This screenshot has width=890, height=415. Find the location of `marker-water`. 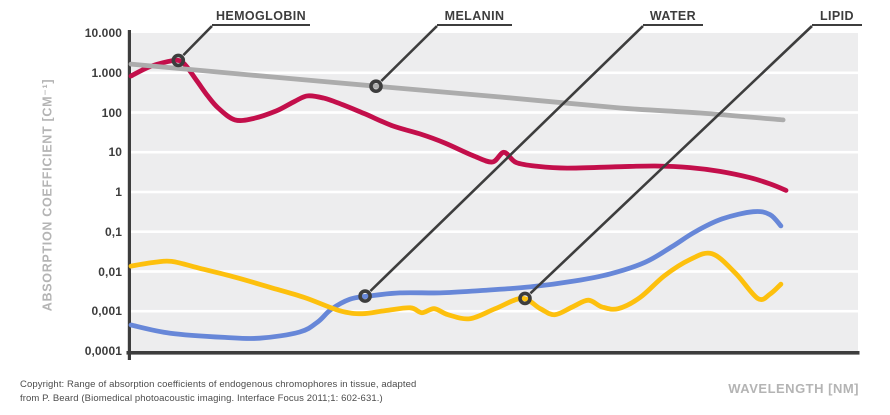

marker-water is located at coordinates (365, 296).